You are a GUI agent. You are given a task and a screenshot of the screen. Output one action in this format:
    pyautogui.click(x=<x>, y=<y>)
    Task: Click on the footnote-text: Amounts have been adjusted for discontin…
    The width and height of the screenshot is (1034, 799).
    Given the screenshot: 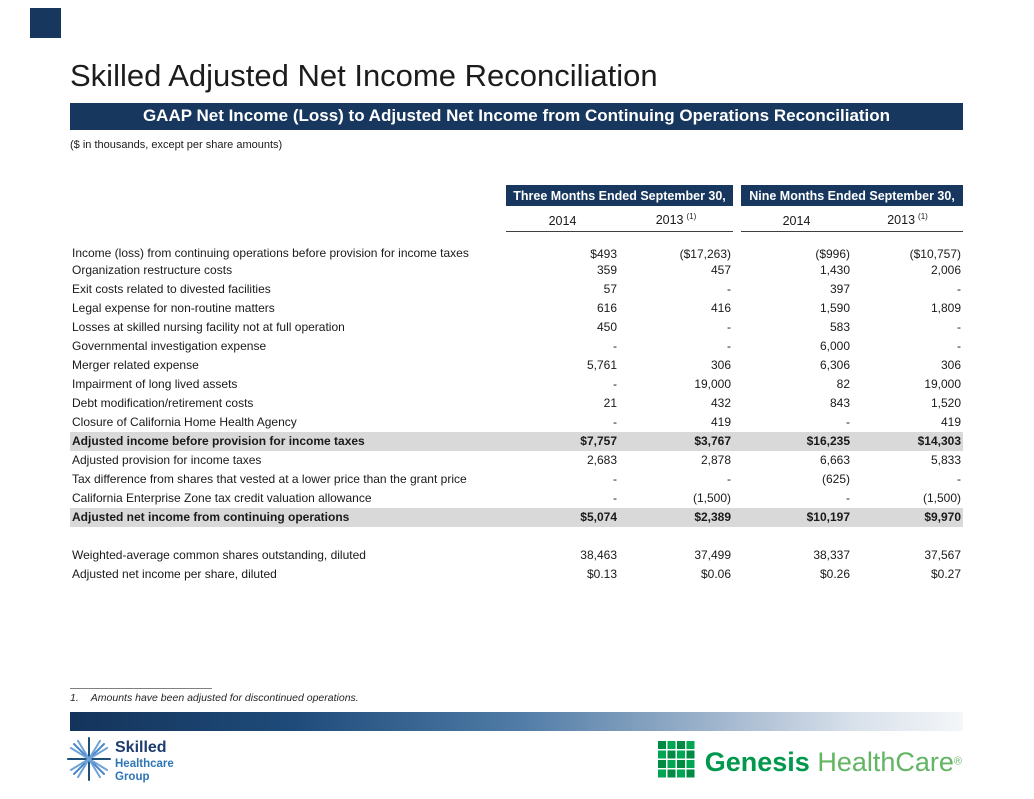 What is the action you would take?
    pyautogui.click(x=224, y=698)
    